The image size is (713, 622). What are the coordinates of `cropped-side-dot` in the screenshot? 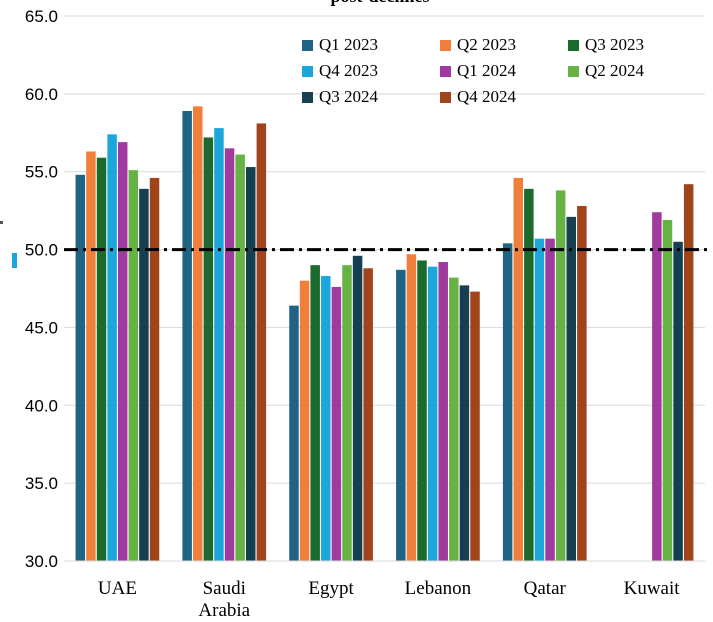 It's located at (1, 222).